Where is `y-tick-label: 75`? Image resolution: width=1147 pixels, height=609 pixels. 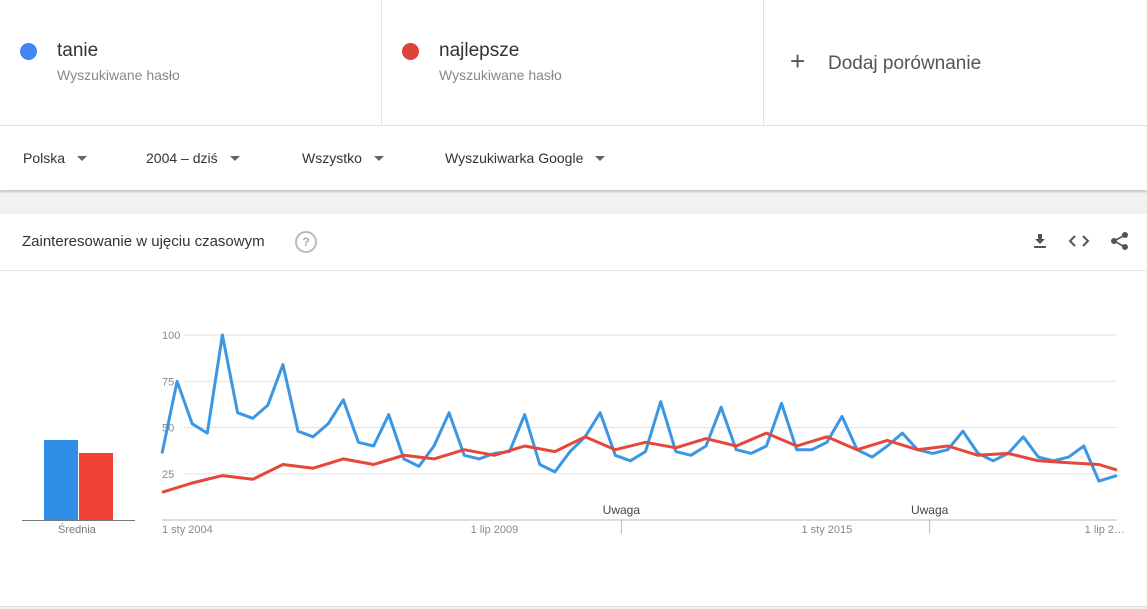 y-tick-label: 75 is located at coordinates (168, 382).